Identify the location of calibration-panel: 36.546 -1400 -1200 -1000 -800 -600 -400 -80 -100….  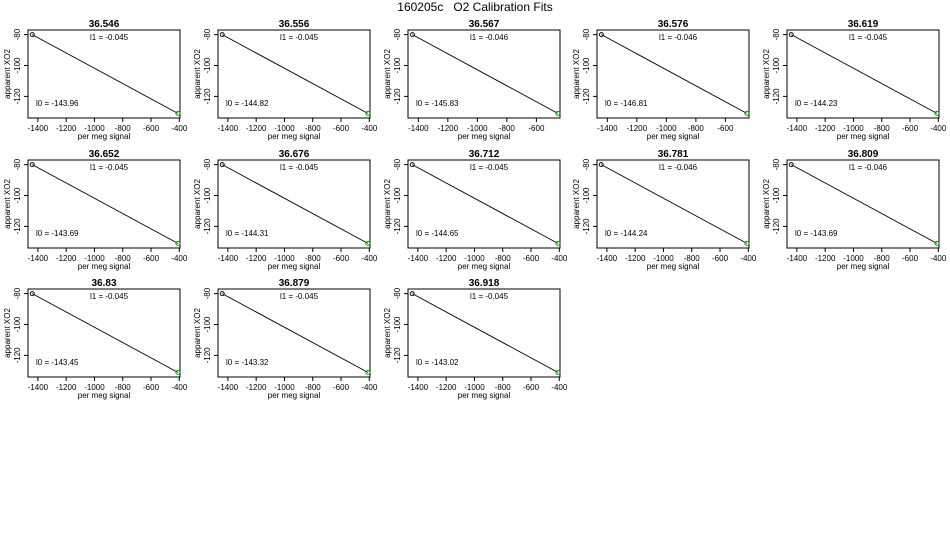
(95, 80).